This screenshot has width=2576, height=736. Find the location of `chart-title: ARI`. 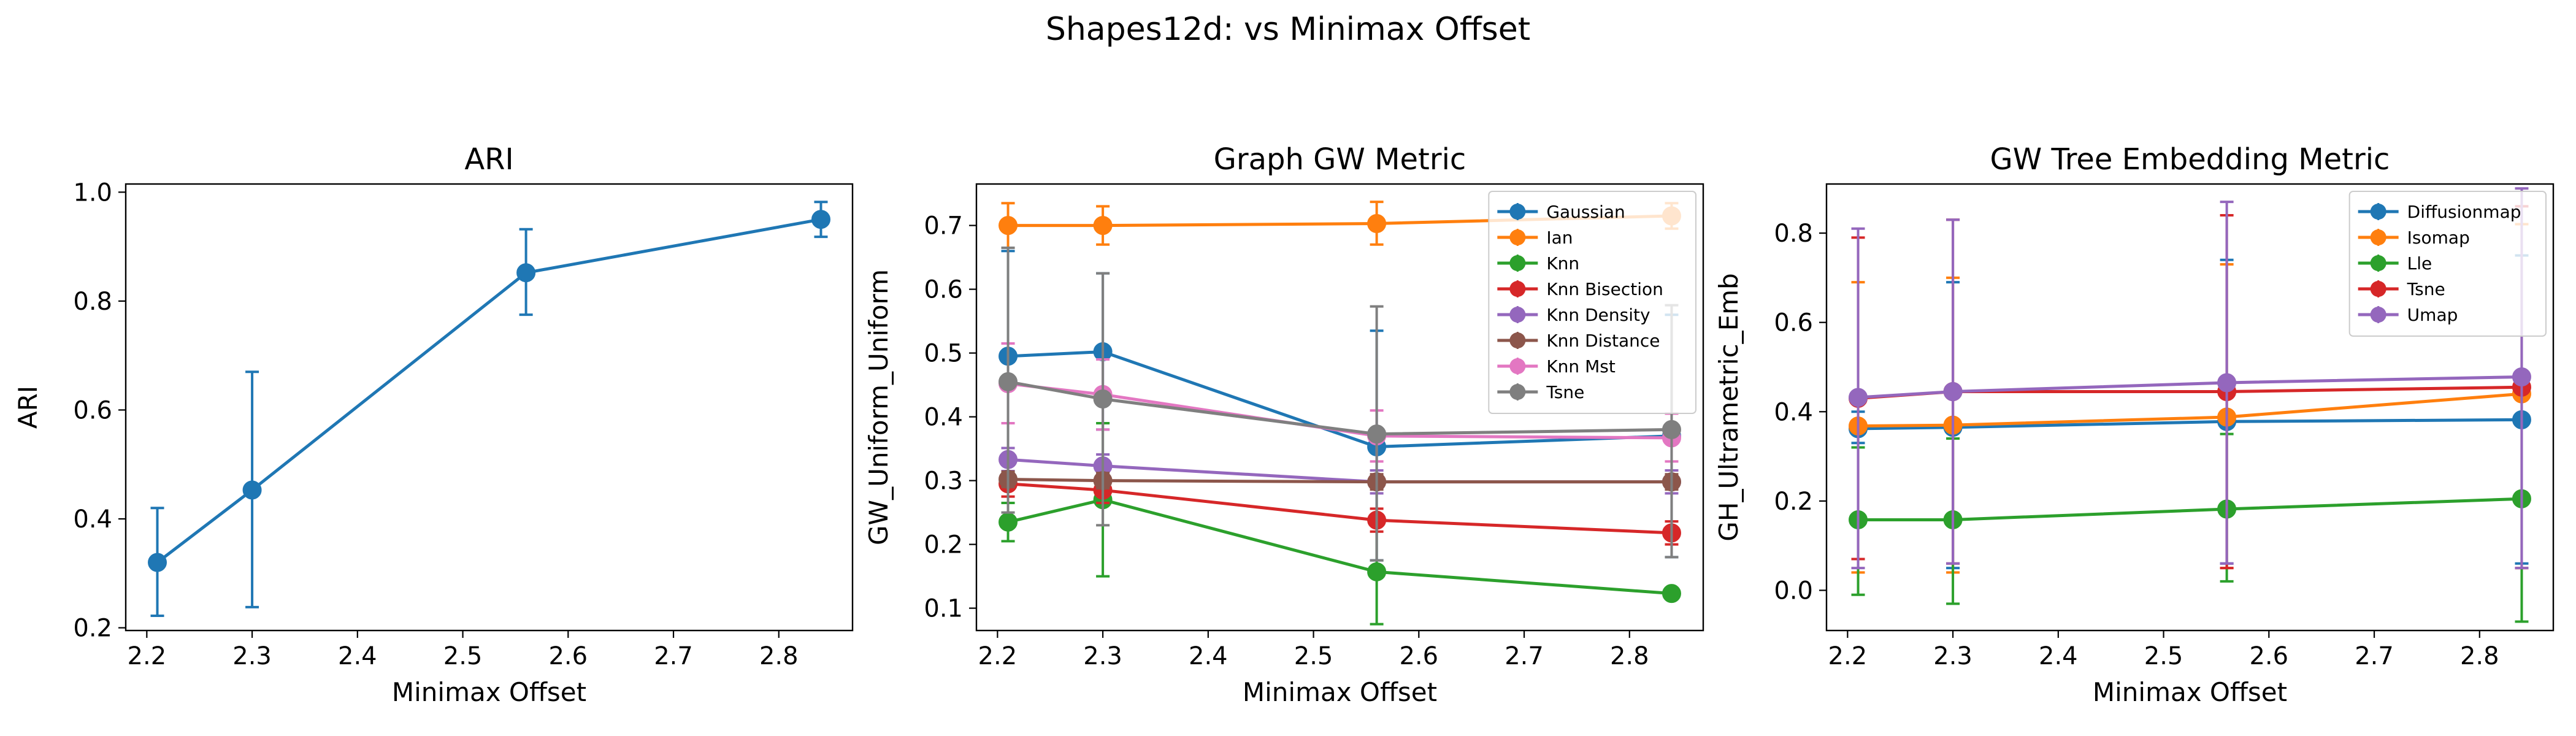

chart-title: ARI is located at coordinates (488, 159).